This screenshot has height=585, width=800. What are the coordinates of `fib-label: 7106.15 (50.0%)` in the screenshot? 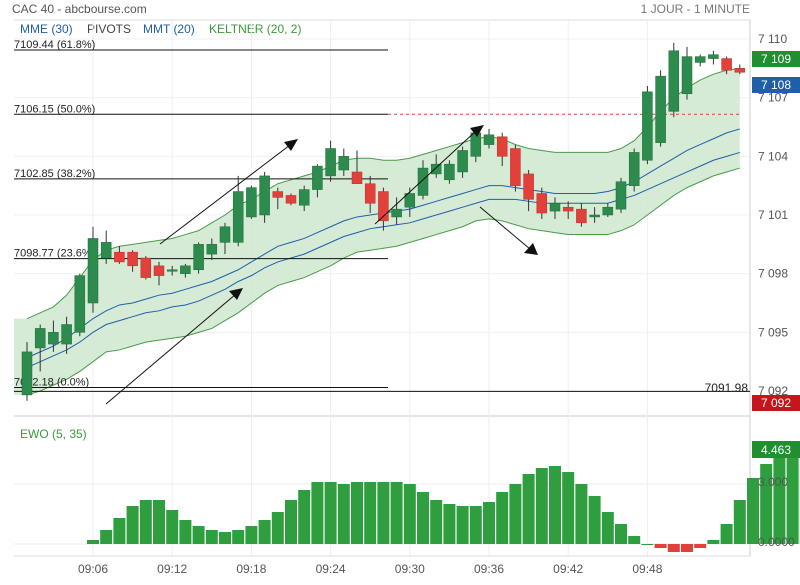 It's located at (54, 109).